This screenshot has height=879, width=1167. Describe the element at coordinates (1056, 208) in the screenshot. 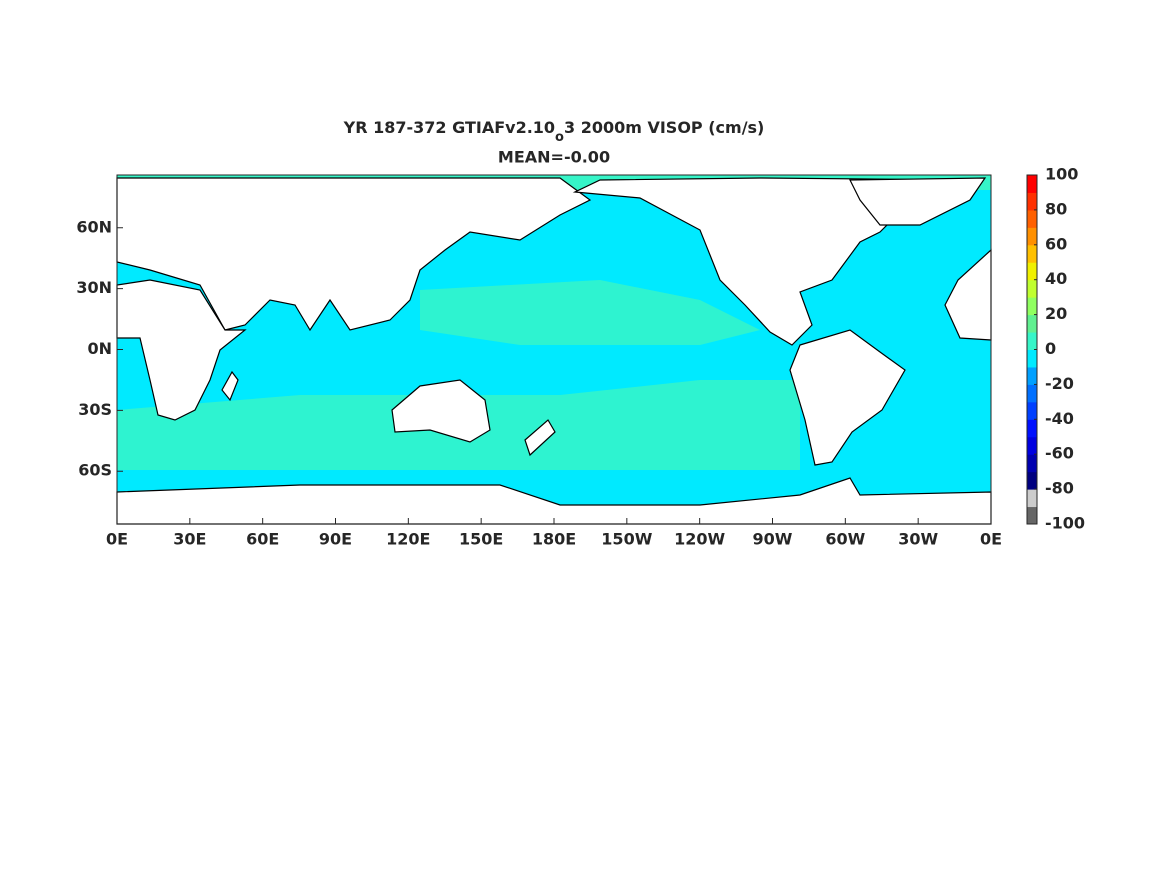

I see `colorbar-tick-label: 80` at that location.